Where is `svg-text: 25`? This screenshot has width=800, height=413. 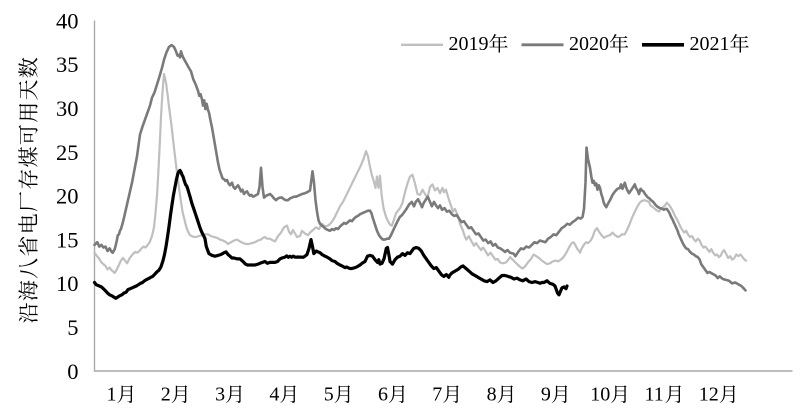
svg-text: 25 is located at coordinates (67, 152).